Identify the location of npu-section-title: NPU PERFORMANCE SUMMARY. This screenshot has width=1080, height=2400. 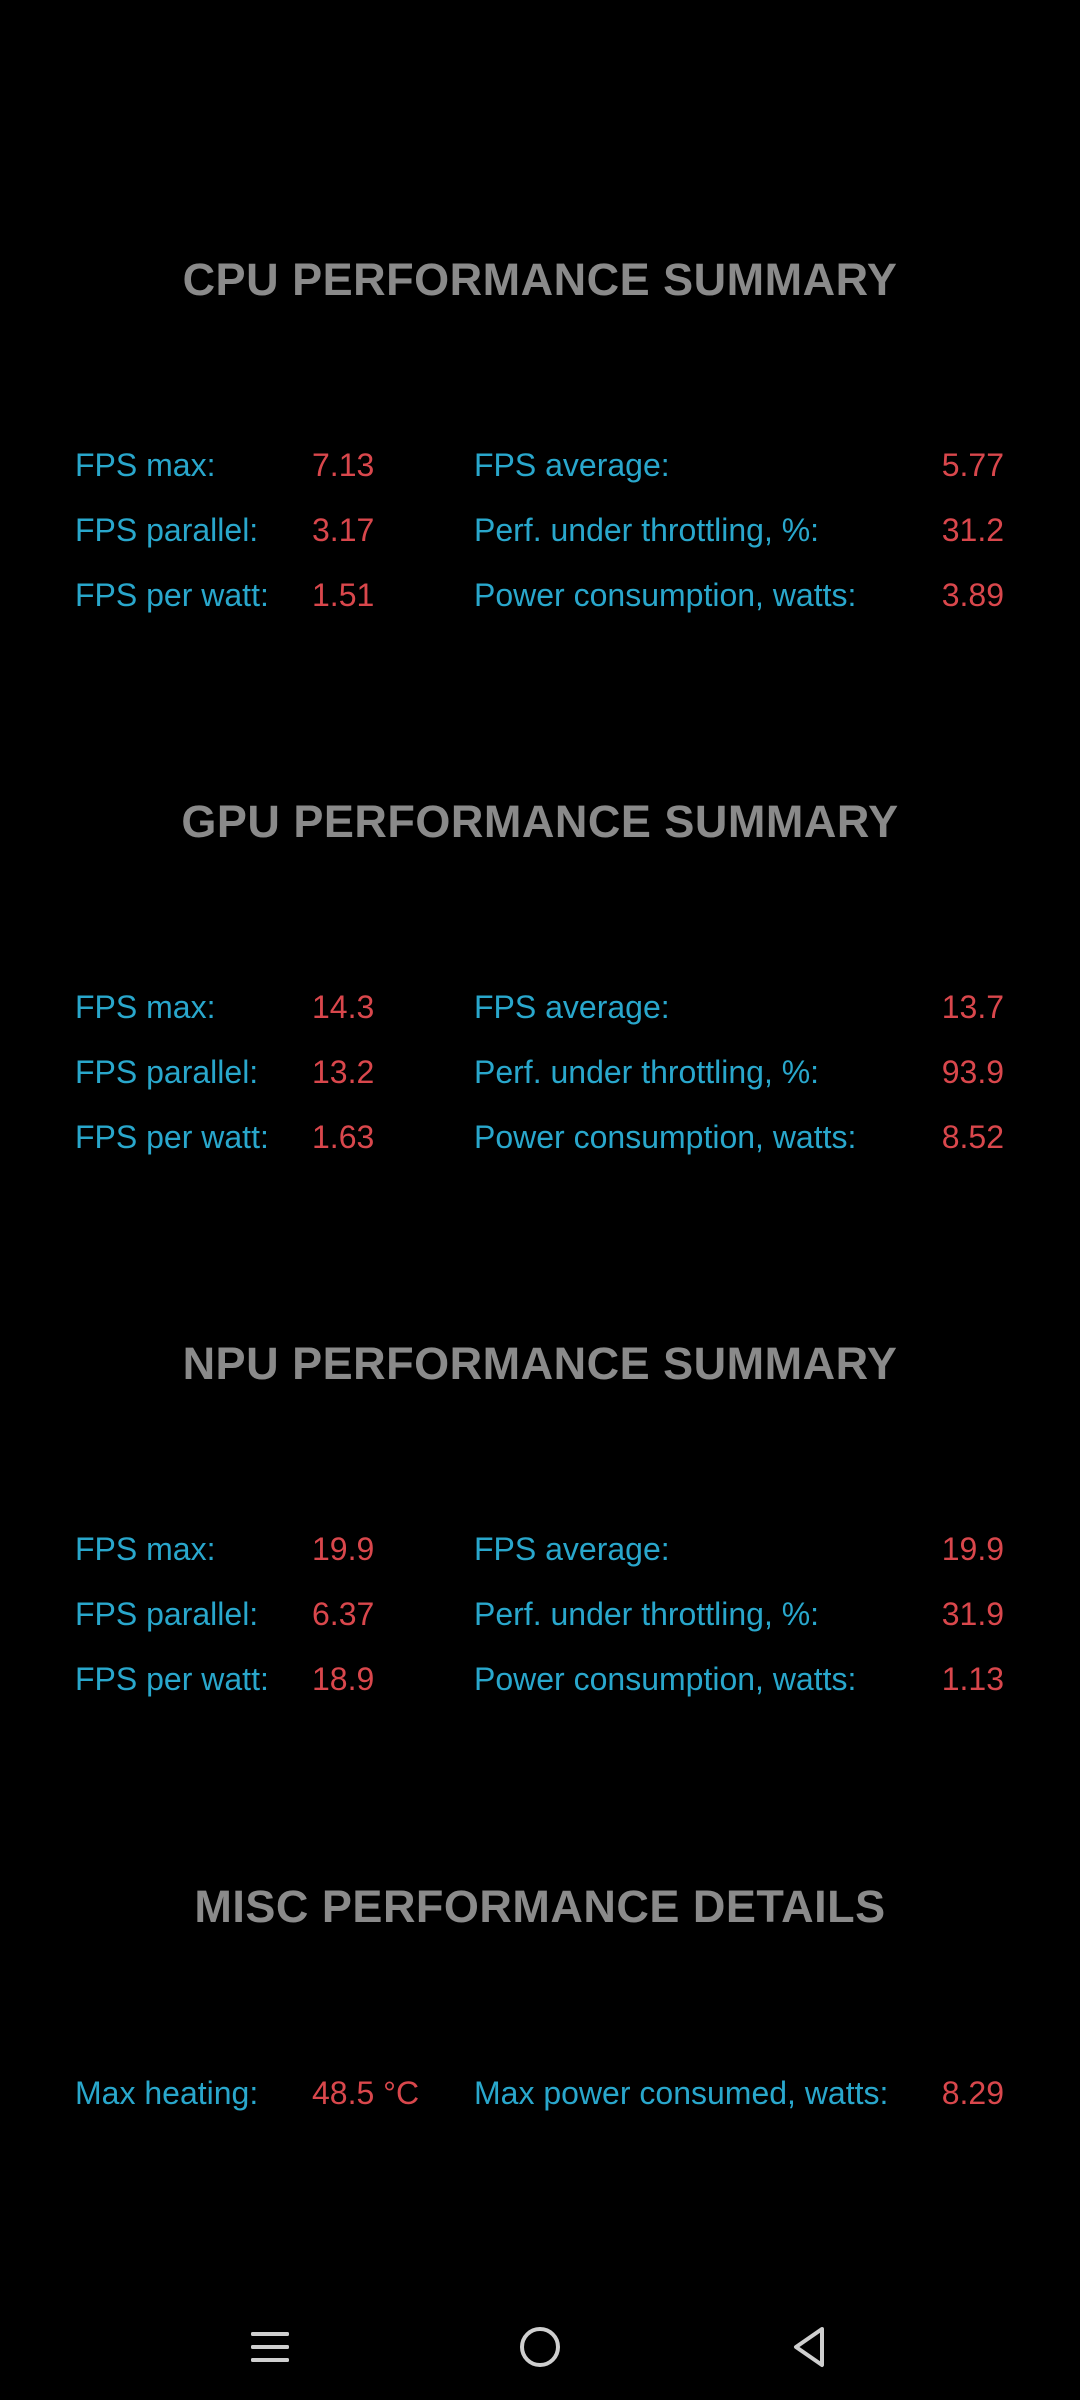
(540, 1363).